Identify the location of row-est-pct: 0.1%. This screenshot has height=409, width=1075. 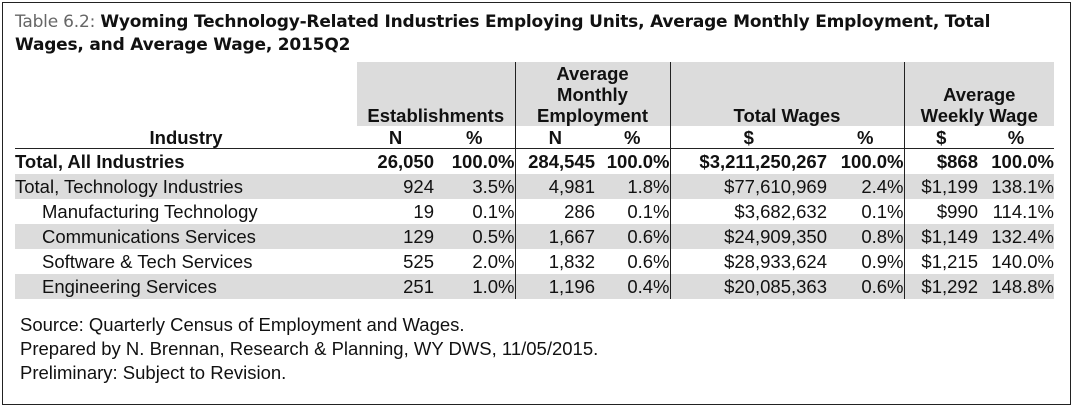
(493, 211).